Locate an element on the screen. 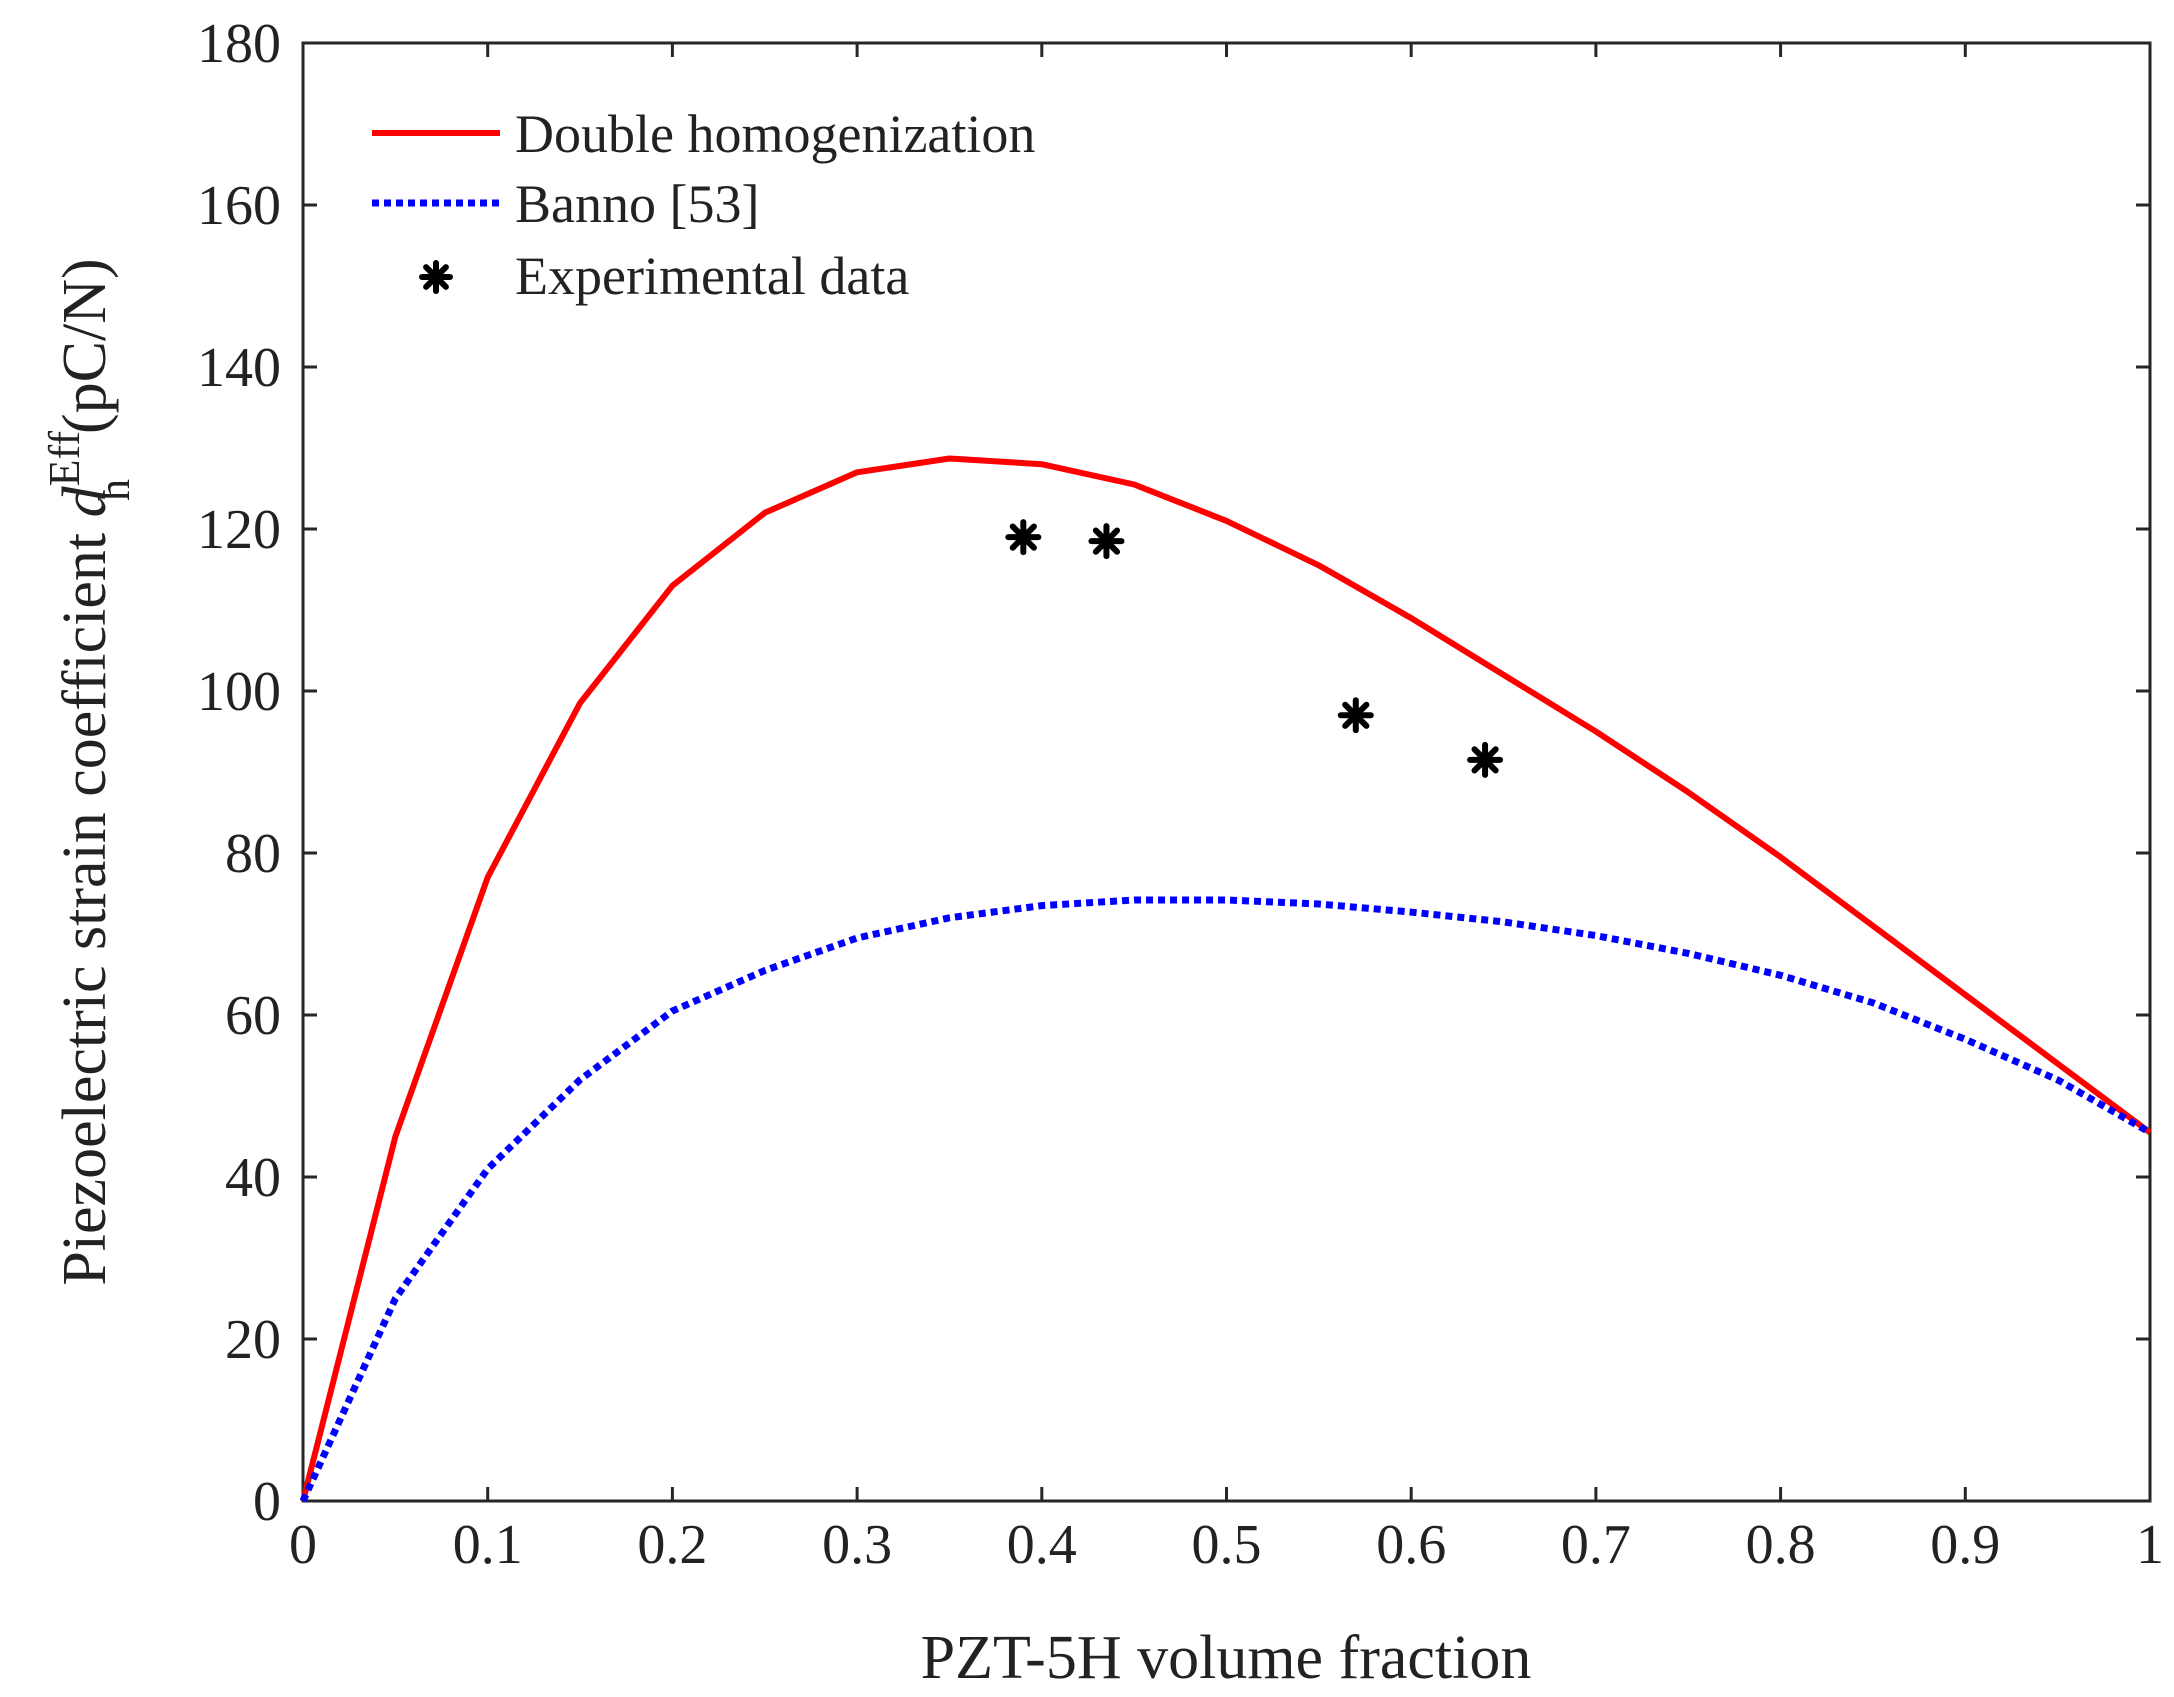 This screenshot has height=1697, width=2174. x-tick-label: 0.5 is located at coordinates (1227, 1545).